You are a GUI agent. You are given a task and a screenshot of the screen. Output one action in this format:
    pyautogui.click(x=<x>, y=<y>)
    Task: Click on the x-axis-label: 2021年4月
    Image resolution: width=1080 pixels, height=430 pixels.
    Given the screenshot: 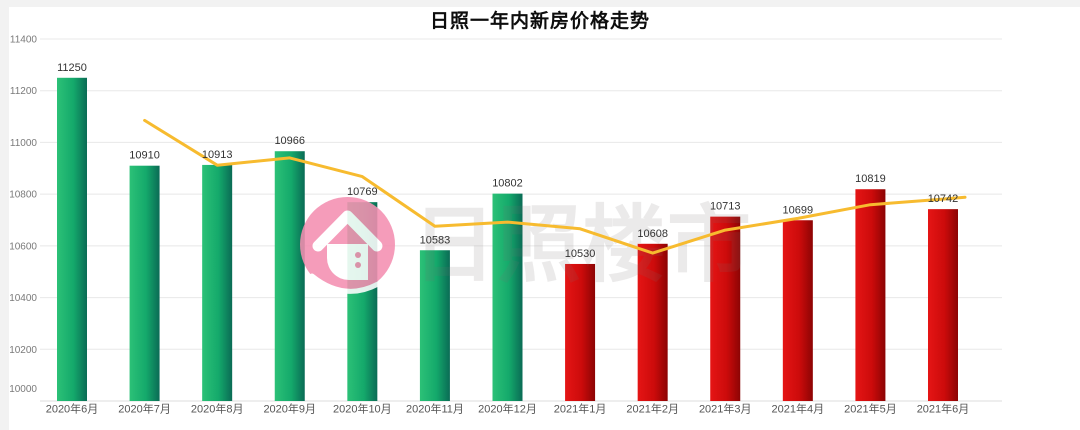 What is the action you would take?
    pyautogui.click(x=798, y=409)
    